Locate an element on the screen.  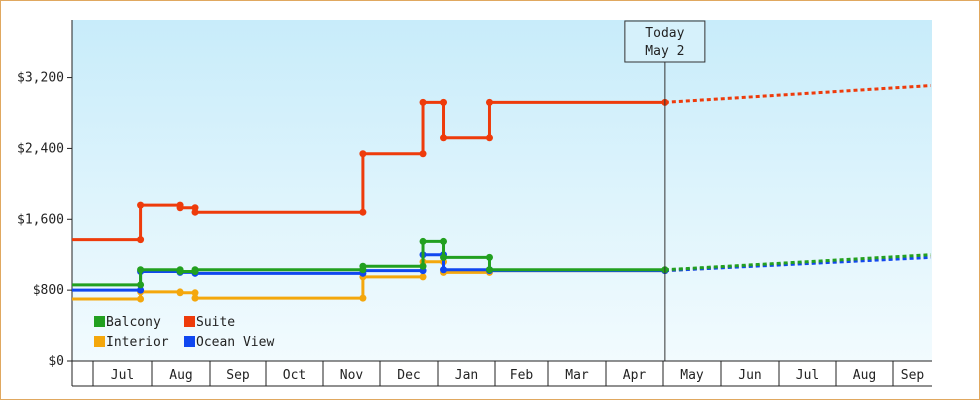
legend-label-suite: Suite is located at coordinates (215, 322).